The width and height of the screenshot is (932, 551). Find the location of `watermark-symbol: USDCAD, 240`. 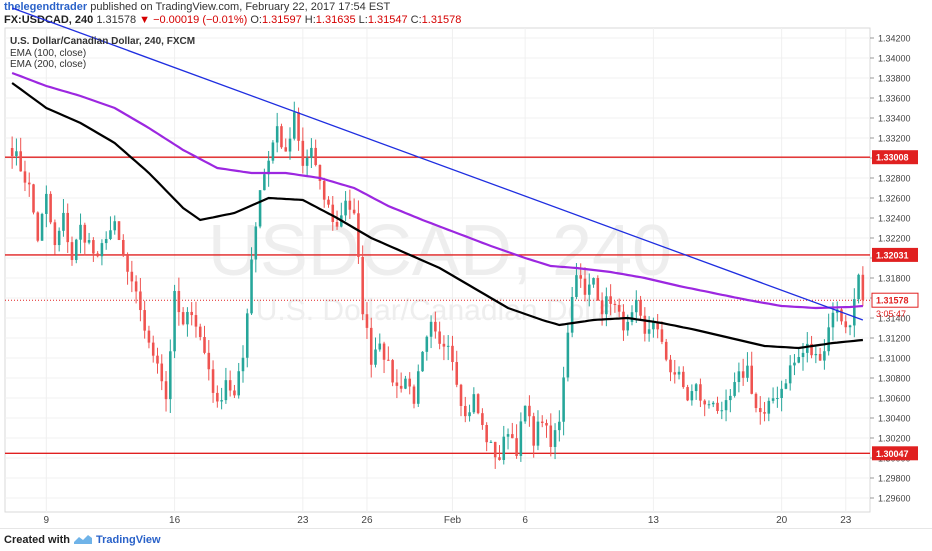

watermark-symbol: USDCAD, 240 is located at coordinates (440, 251).